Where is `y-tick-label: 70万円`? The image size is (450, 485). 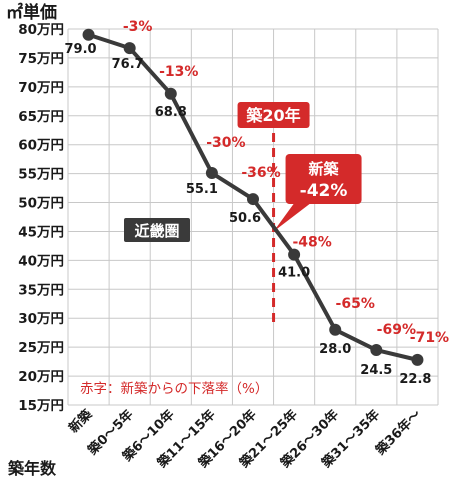 y-tick-label: 70万円 is located at coordinates (41, 88).